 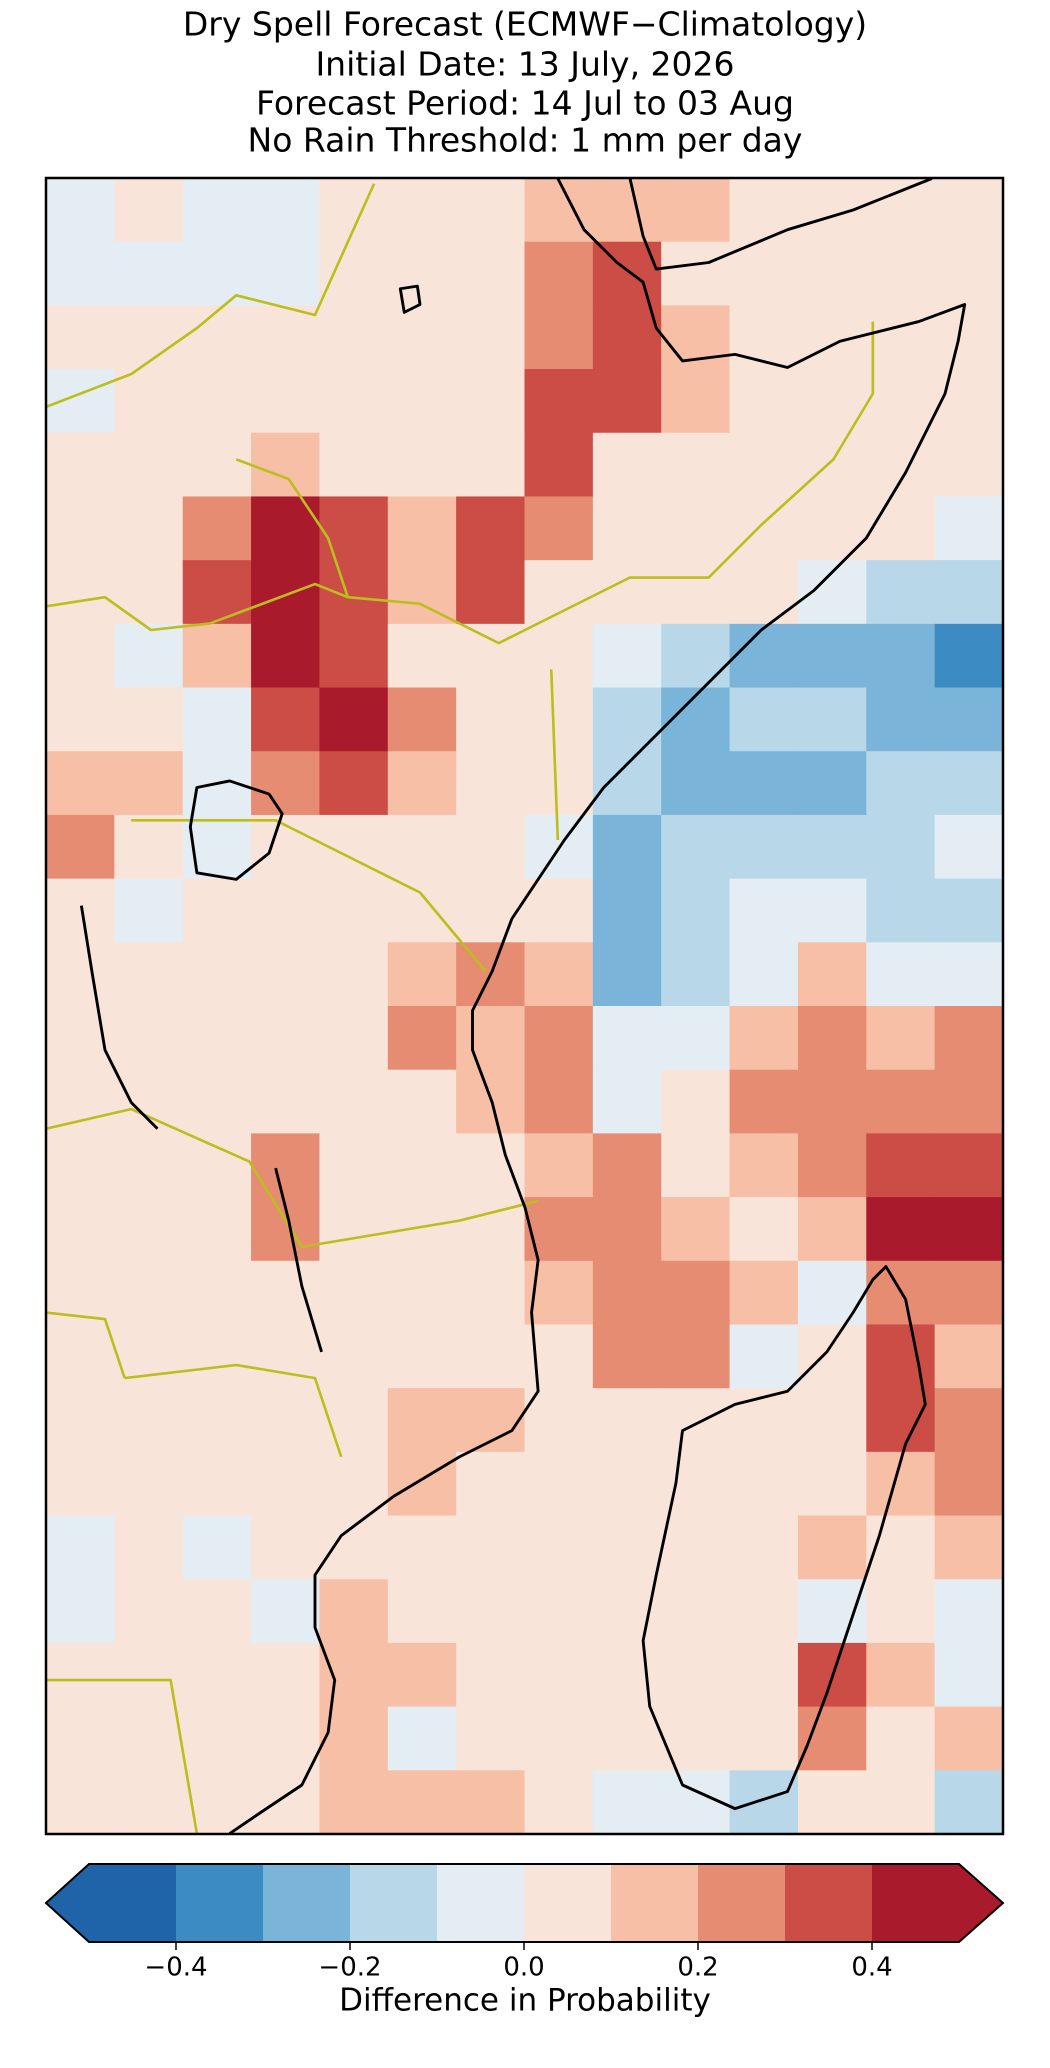 What do you see at coordinates (525, 24) in the screenshot?
I see `chart-title: Dry Spell Forecast (ECMWF−Climatology)` at bounding box center [525, 24].